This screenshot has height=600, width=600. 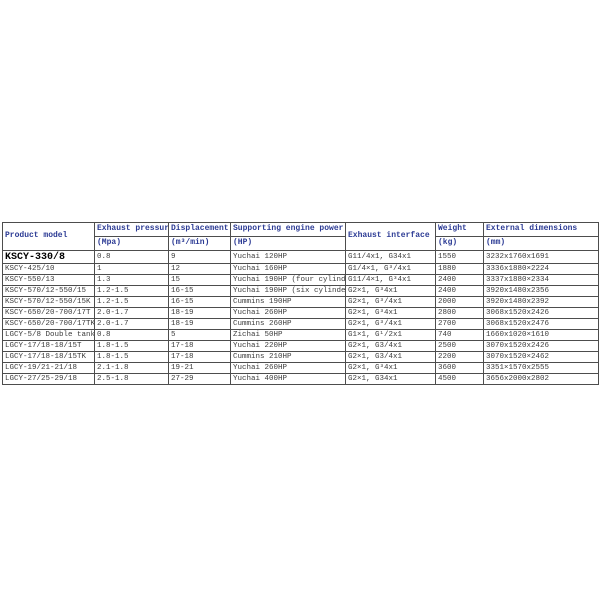 I want to click on cell-dimensions: 3070x1520x2426, so click(x=541, y=346).